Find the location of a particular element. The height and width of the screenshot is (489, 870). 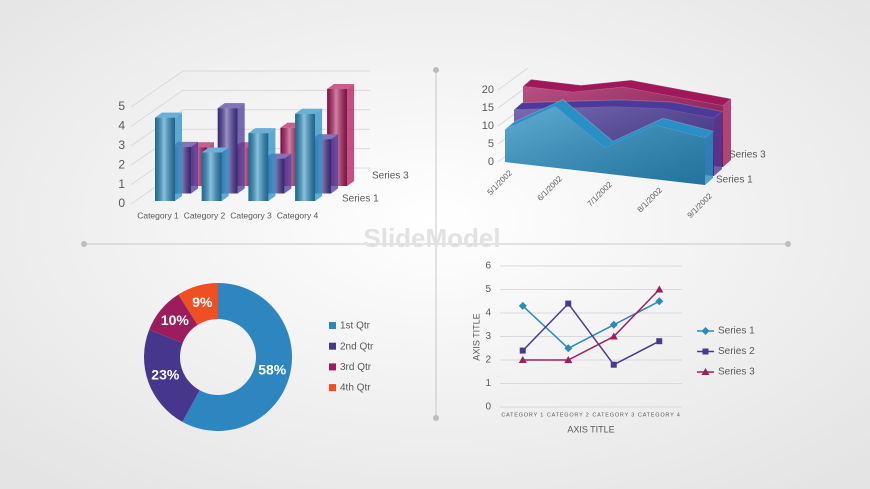

x-tick-label: CATEGORY 3 is located at coordinates (613, 415).